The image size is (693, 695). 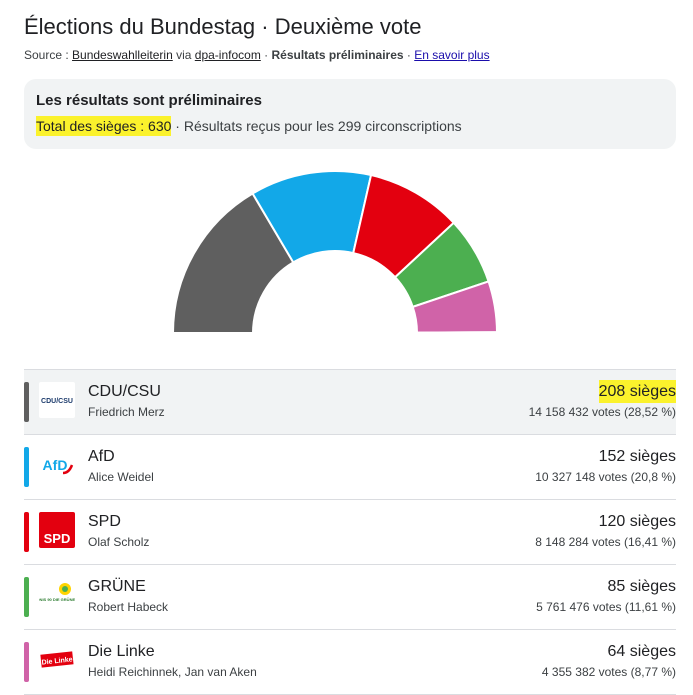 What do you see at coordinates (642, 651) in the screenshot?
I see `party-seats: 64 sièges` at bounding box center [642, 651].